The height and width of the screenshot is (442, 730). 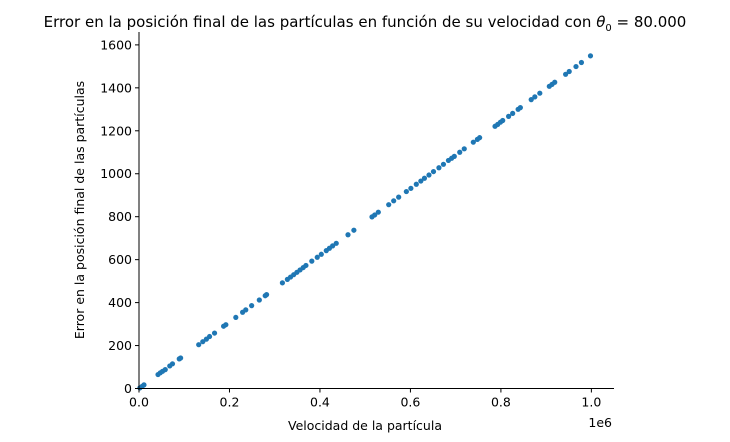 What do you see at coordinates (600, 22) in the screenshot?
I see `chart-title-symbol: θ` at bounding box center [600, 22].